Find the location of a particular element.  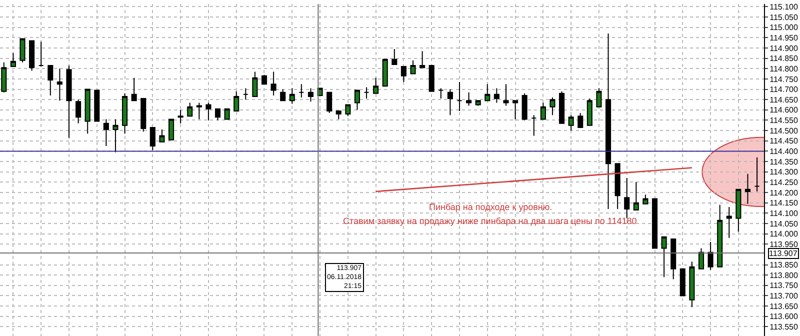

y-tick-label: 114.400 is located at coordinates (784, 151).